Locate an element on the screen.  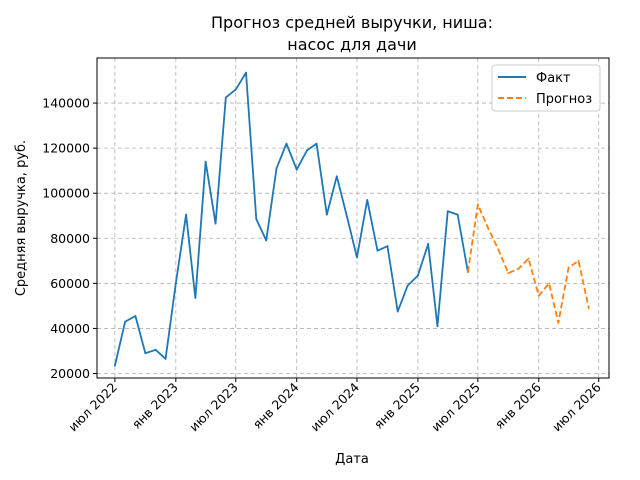
legend: Факт Прогноз is located at coordinates (546, 88).